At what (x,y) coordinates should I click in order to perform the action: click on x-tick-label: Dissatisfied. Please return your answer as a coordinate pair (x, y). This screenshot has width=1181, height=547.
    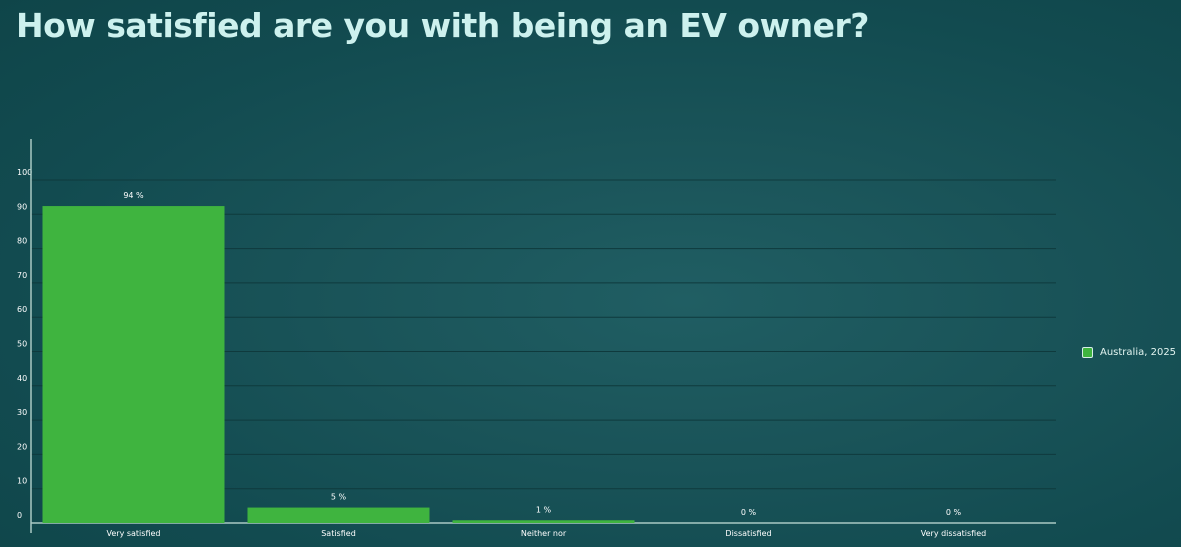
    Looking at the image, I should click on (748, 533).